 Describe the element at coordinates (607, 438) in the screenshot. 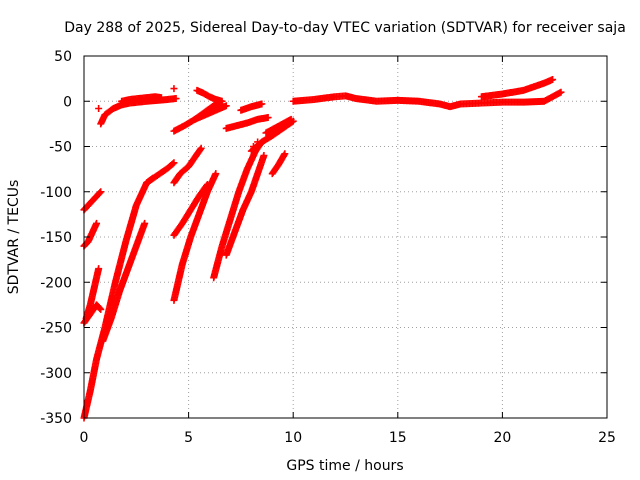

I see `x-tick-label: 25` at that location.